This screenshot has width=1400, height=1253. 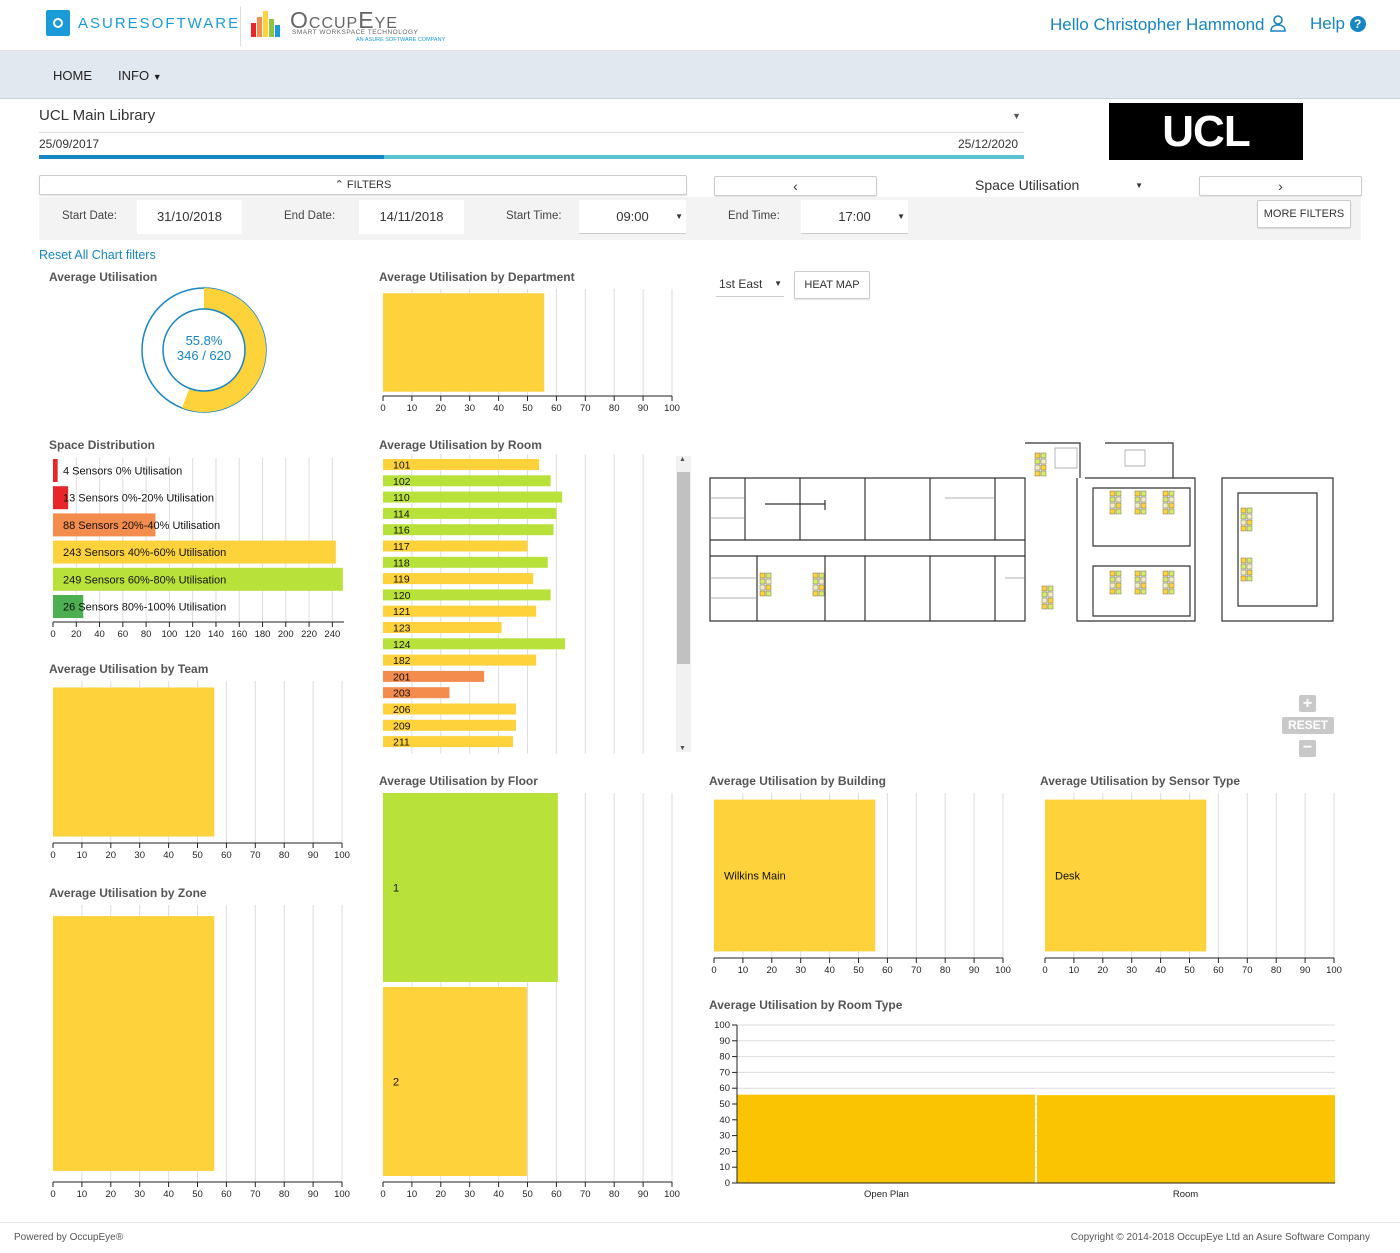 I want to click on zoom-reset-button: RESET, so click(x=1308, y=725).